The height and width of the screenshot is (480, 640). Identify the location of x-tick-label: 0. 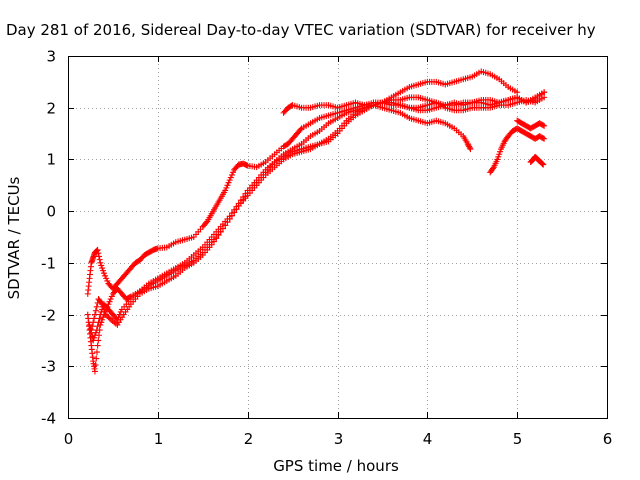
(69, 439).